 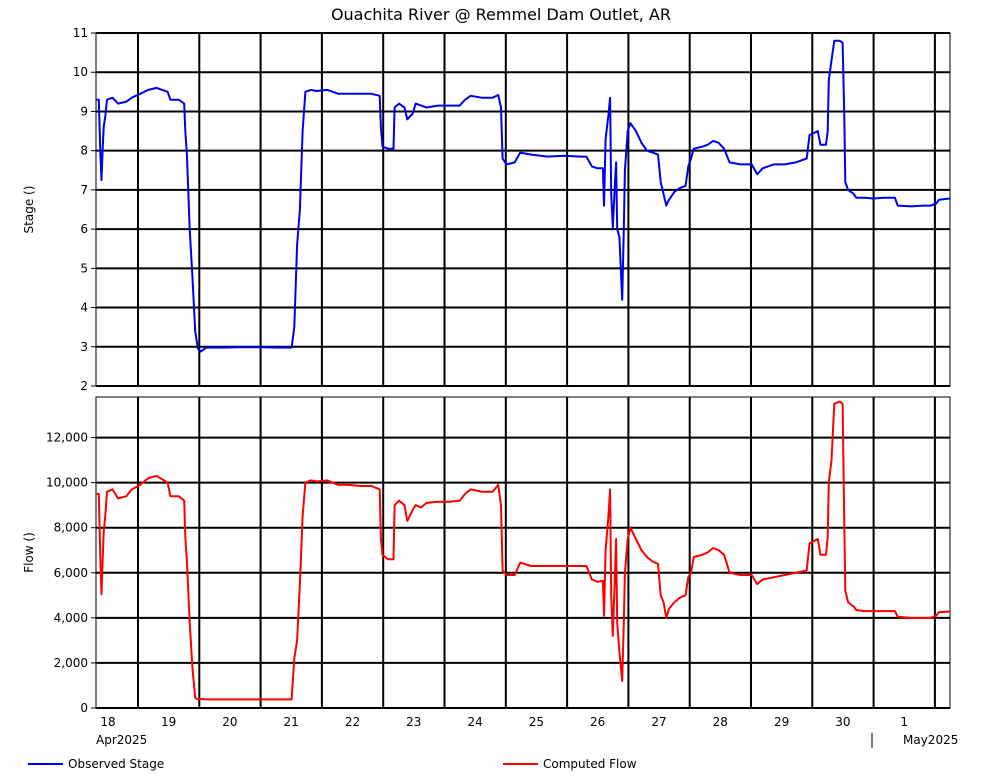 What do you see at coordinates (84, 386) in the screenshot?
I see `y-tick-label: 2` at bounding box center [84, 386].